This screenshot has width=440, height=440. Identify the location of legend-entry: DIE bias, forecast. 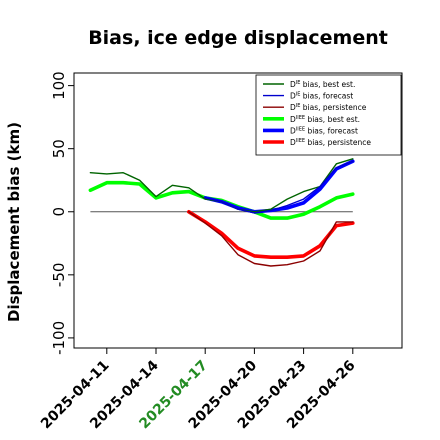
(321, 96).